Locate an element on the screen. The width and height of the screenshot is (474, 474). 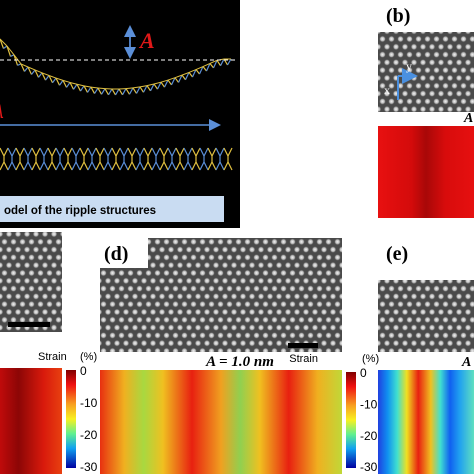
caption-box is located at coordinates (112, 209).